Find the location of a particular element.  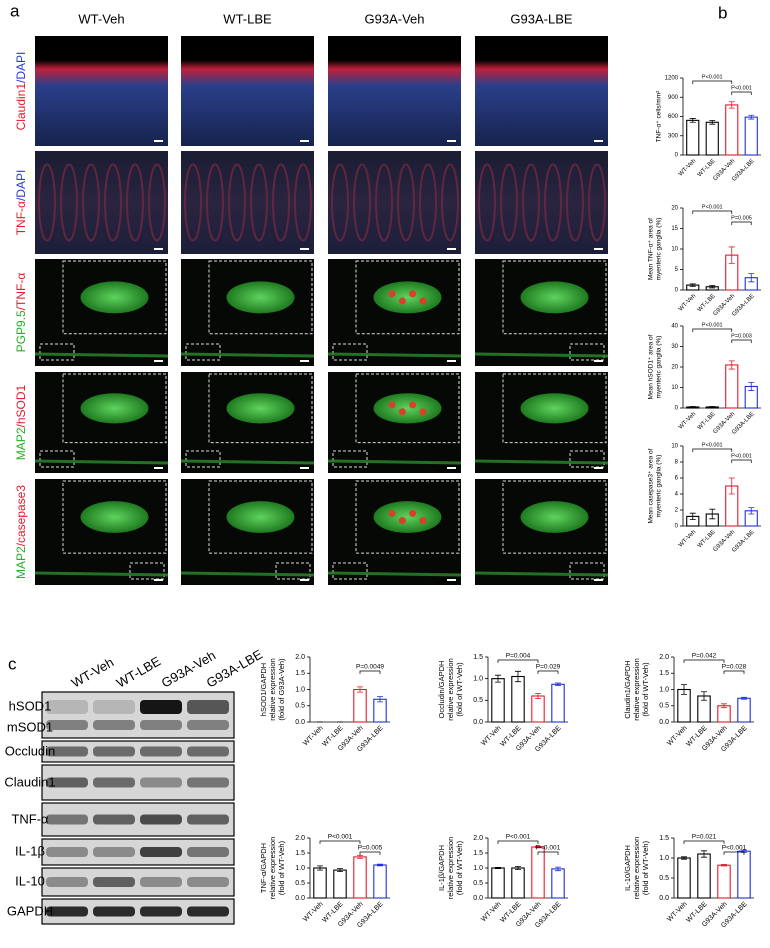

panel-label: c is located at coordinates (12, 663).